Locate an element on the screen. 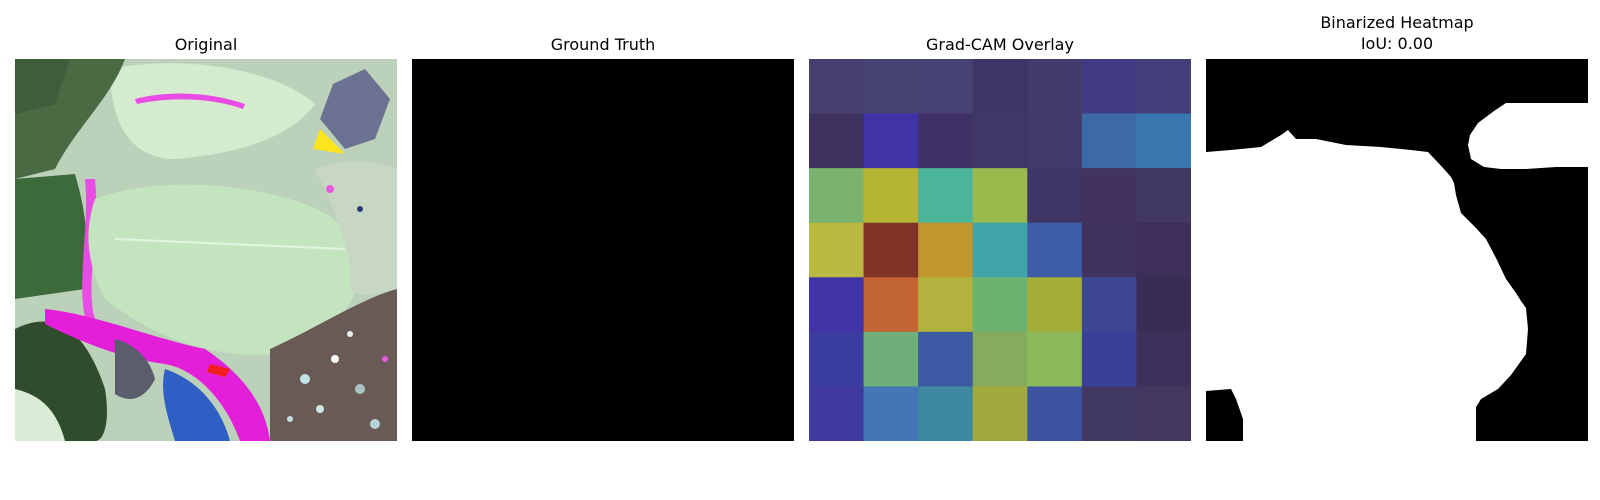 This screenshot has width=1600, height=500. heatmap-cell-r5-c3 is located at coordinates (1000, 359).